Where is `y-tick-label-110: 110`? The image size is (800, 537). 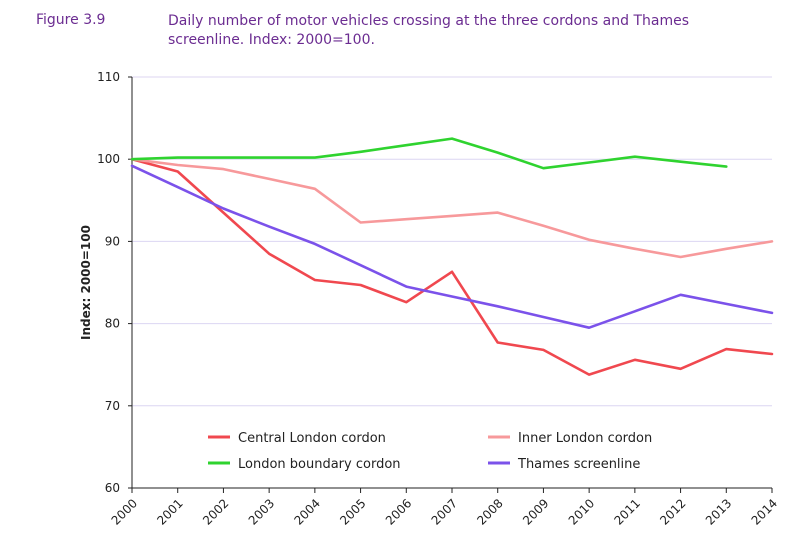
y-tick-label-110: 110 is located at coordinates (108, 77).